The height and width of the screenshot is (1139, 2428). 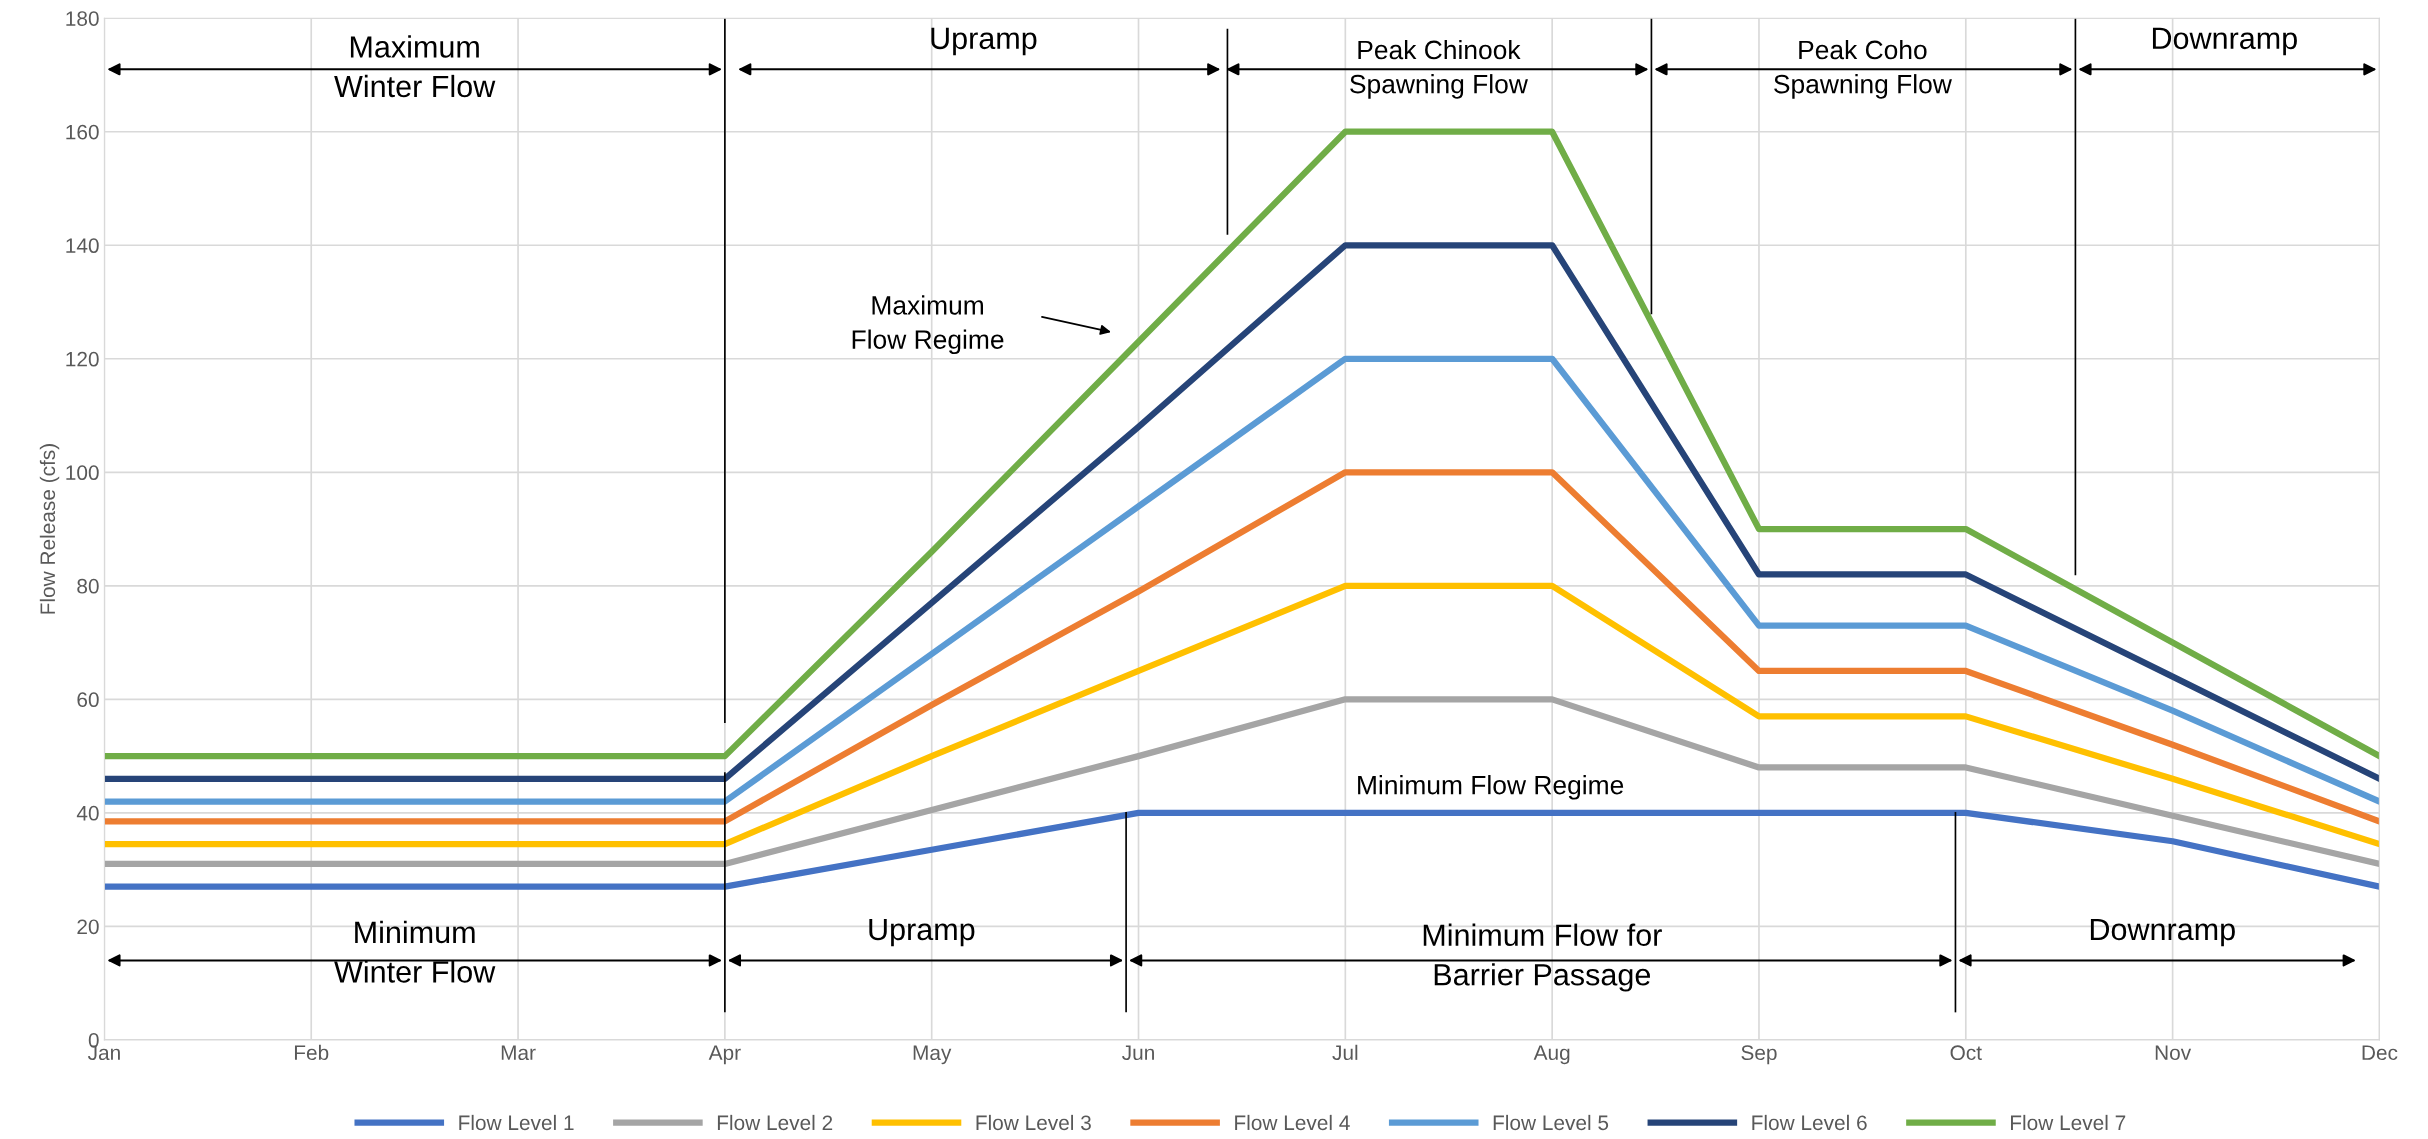 What do you see at coordinates (518, 1053) in the screenshot?
I see `x-tick-label: Mar` at bounding box center [518, 1053].